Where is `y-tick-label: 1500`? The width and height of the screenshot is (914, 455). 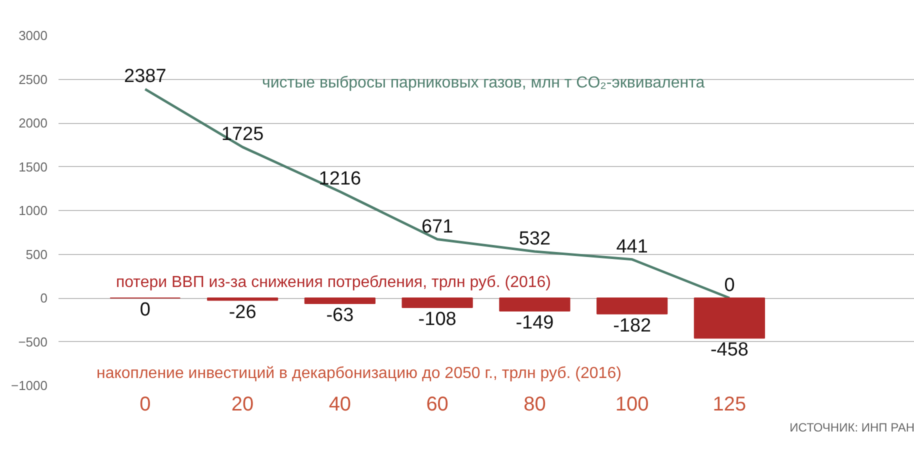
y-tick-label: 1500 is located at coordinates (33, 166).